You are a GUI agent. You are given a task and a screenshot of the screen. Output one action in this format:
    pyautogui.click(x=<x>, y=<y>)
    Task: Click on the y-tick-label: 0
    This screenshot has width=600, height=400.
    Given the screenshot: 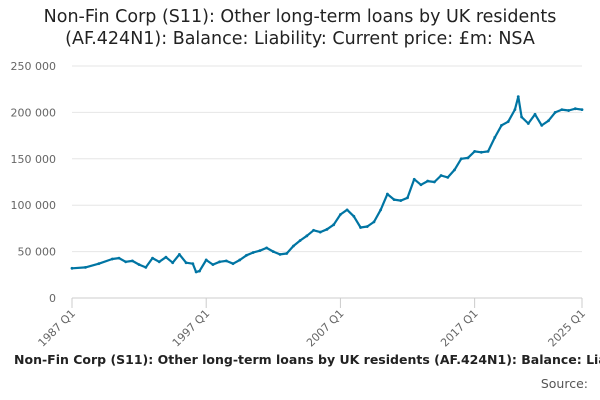 What is the action you would take?
    pyautogui.click(x=52, y=298)
    